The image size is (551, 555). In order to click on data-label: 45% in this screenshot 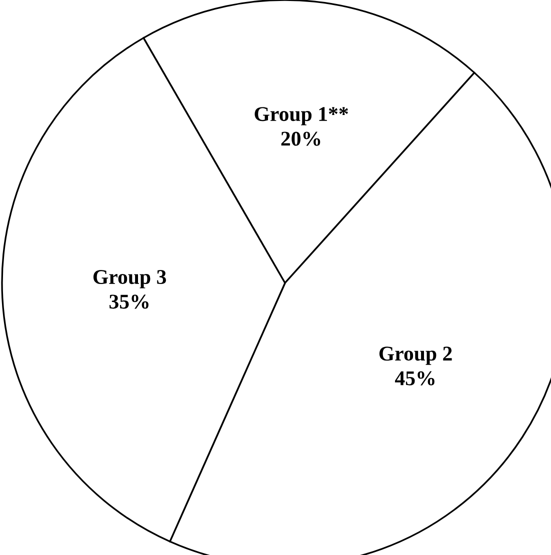, I will do `click(414, 378)`.